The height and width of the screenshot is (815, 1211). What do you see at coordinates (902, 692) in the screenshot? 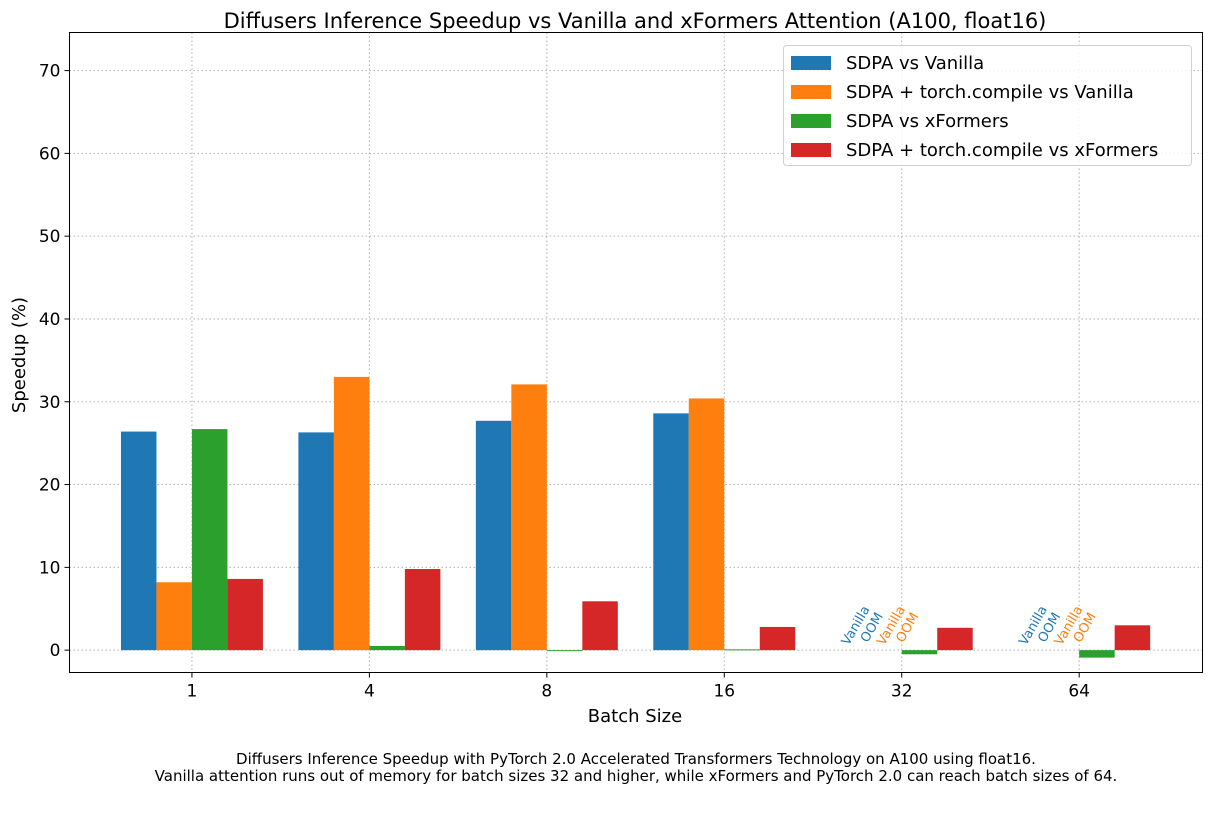
I see `x-tick-label: 32` at bounding box center [902, 692].